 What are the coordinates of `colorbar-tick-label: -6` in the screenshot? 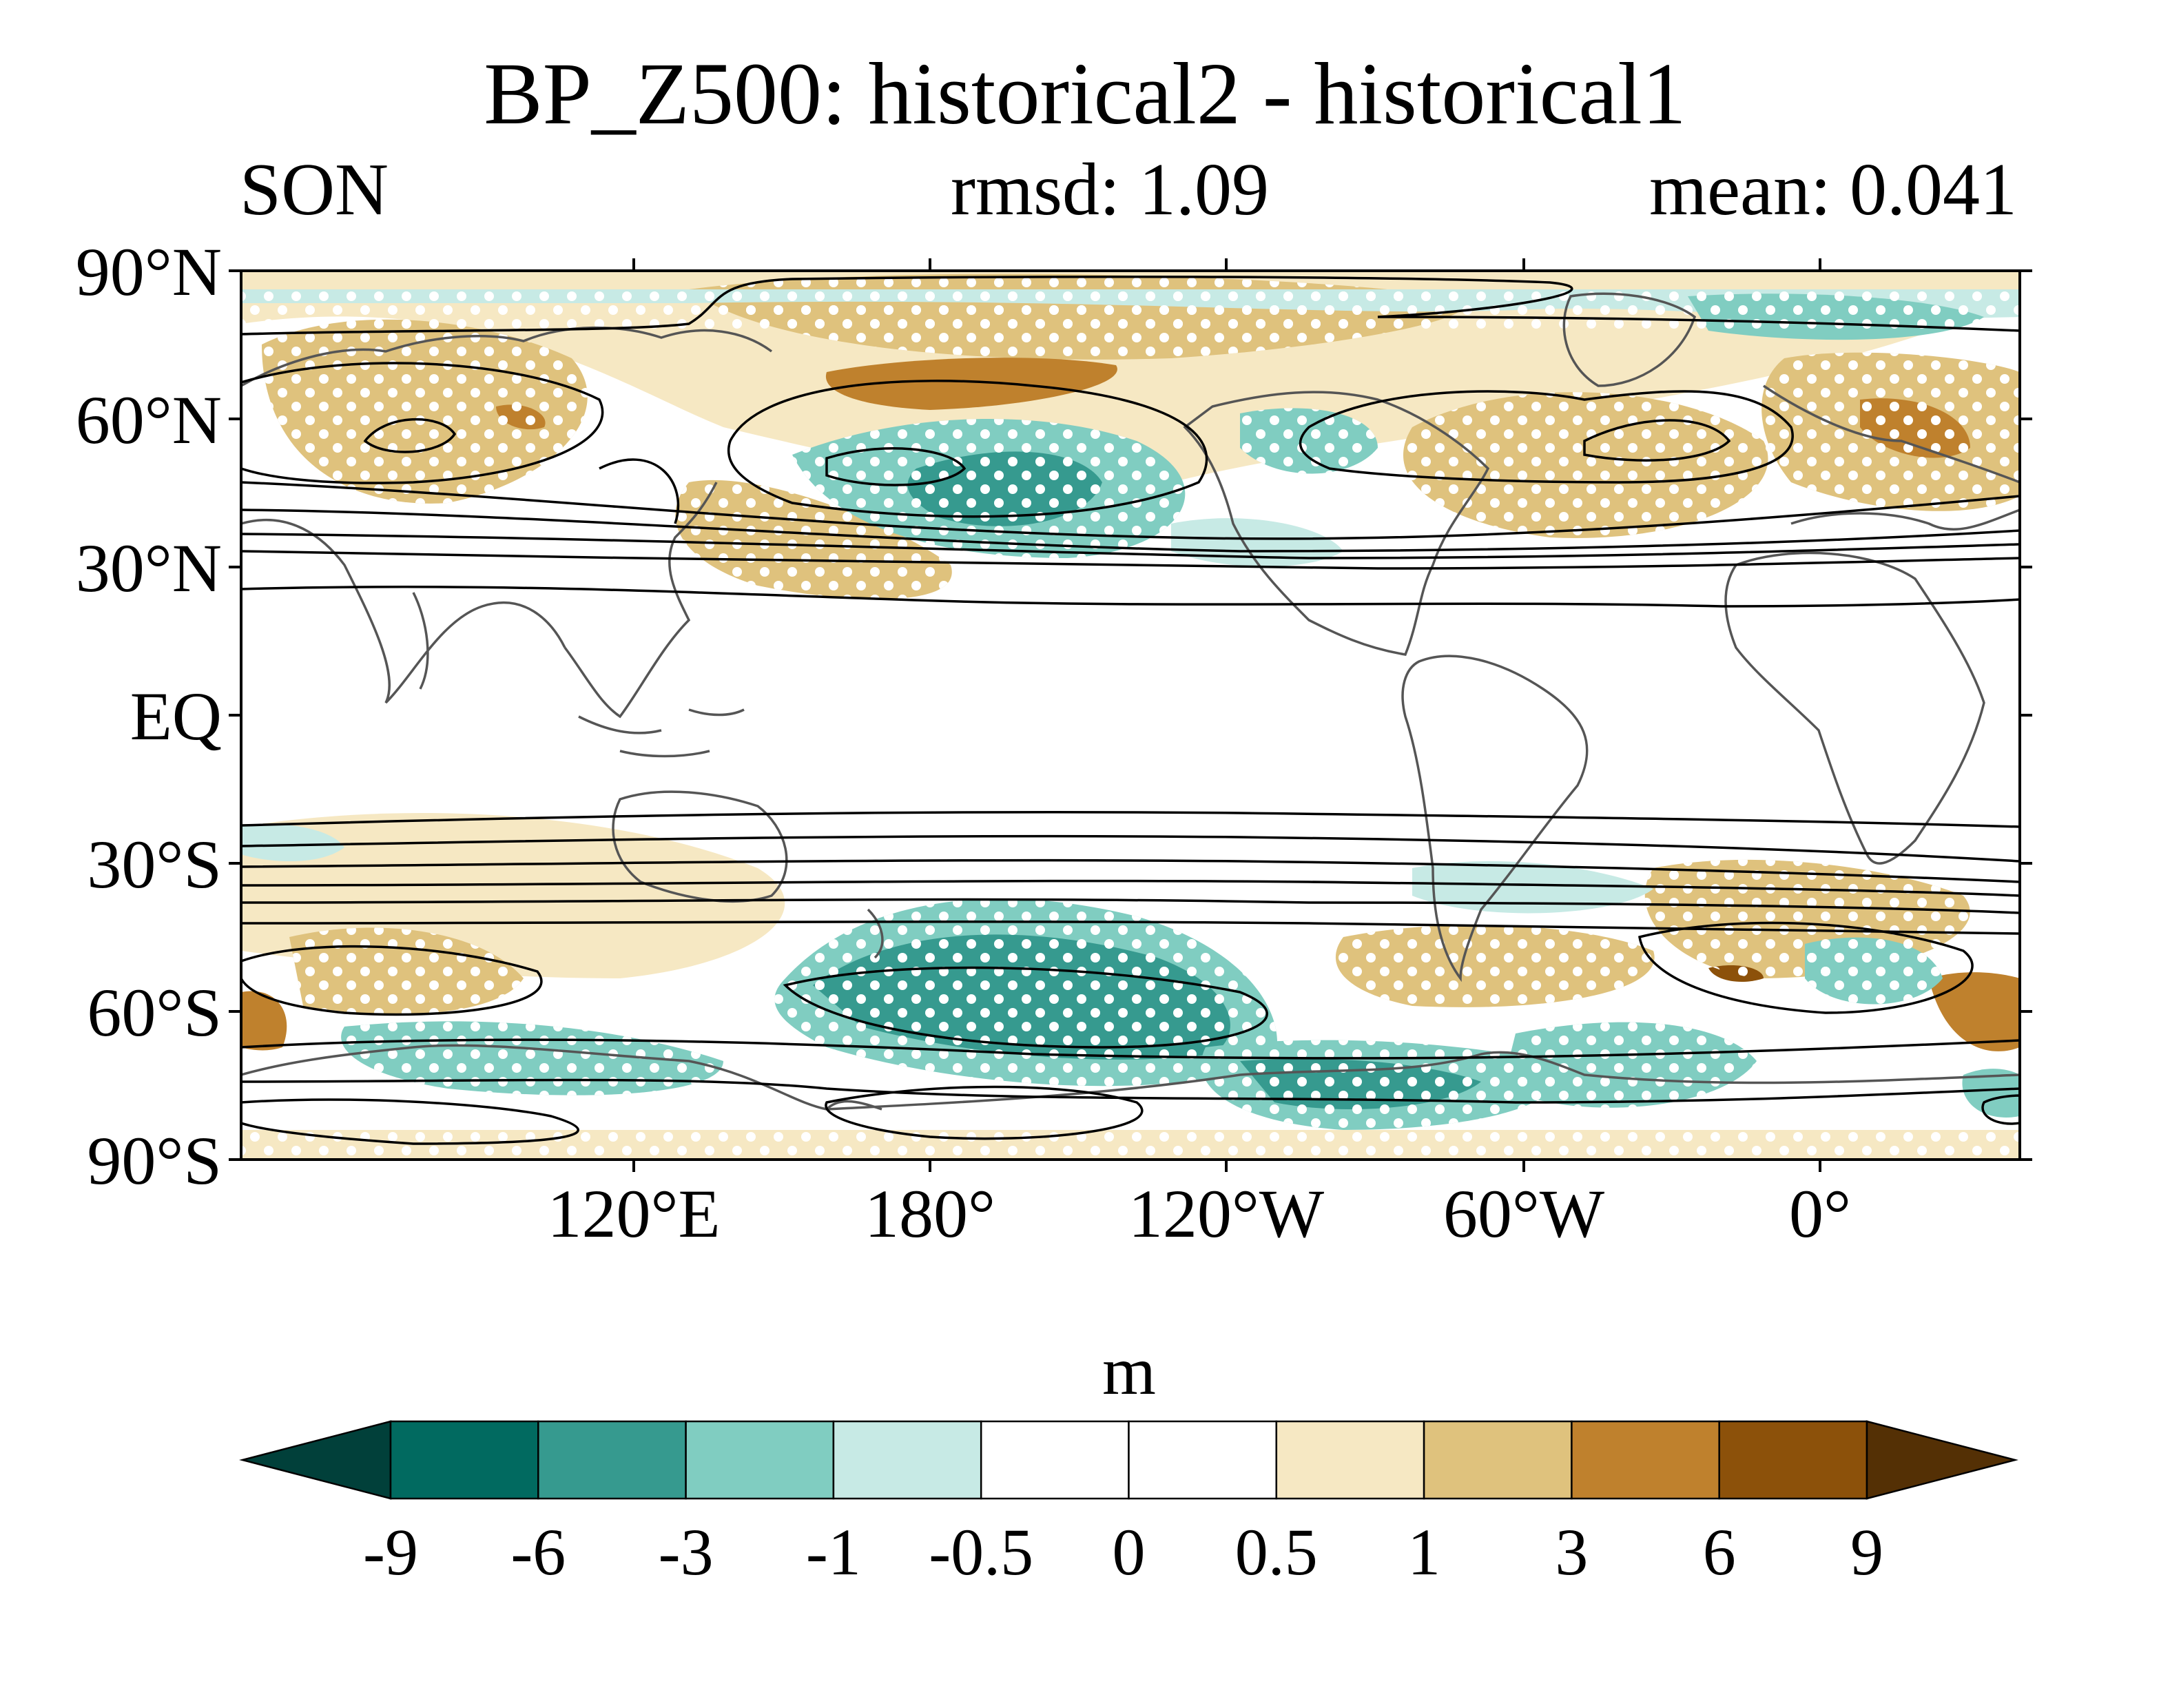 It's located at (538, 1552).